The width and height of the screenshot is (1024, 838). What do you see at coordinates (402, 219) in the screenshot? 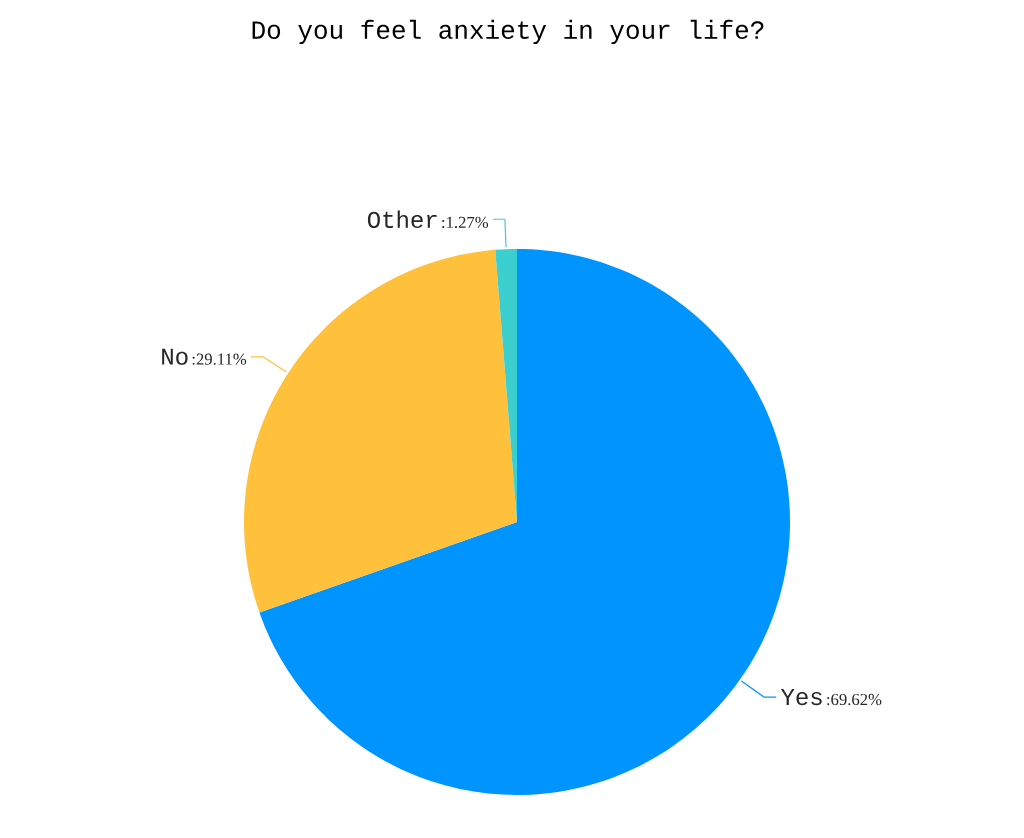
I see `slice-label: Other` at bounding box center [402, 219].